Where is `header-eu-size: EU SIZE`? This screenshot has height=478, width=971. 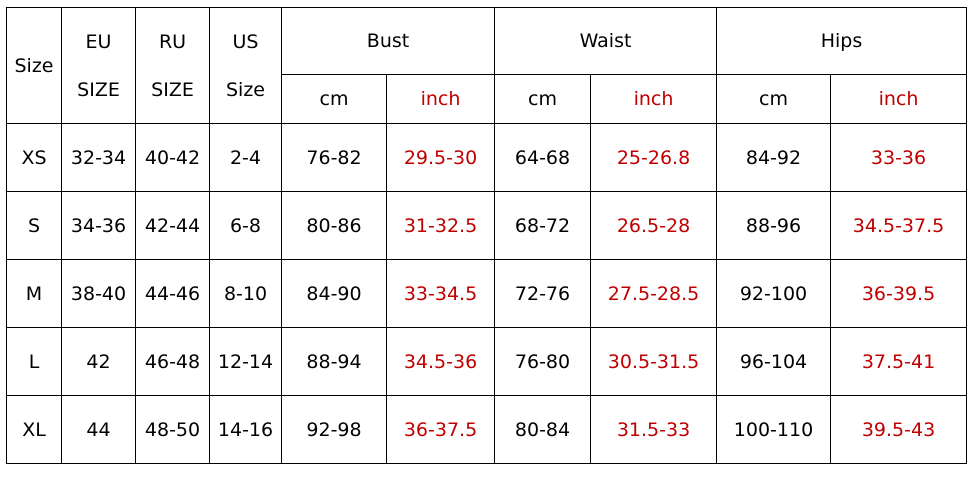 header-eu-size: EU SIZE is located at coordinates (98, 65).